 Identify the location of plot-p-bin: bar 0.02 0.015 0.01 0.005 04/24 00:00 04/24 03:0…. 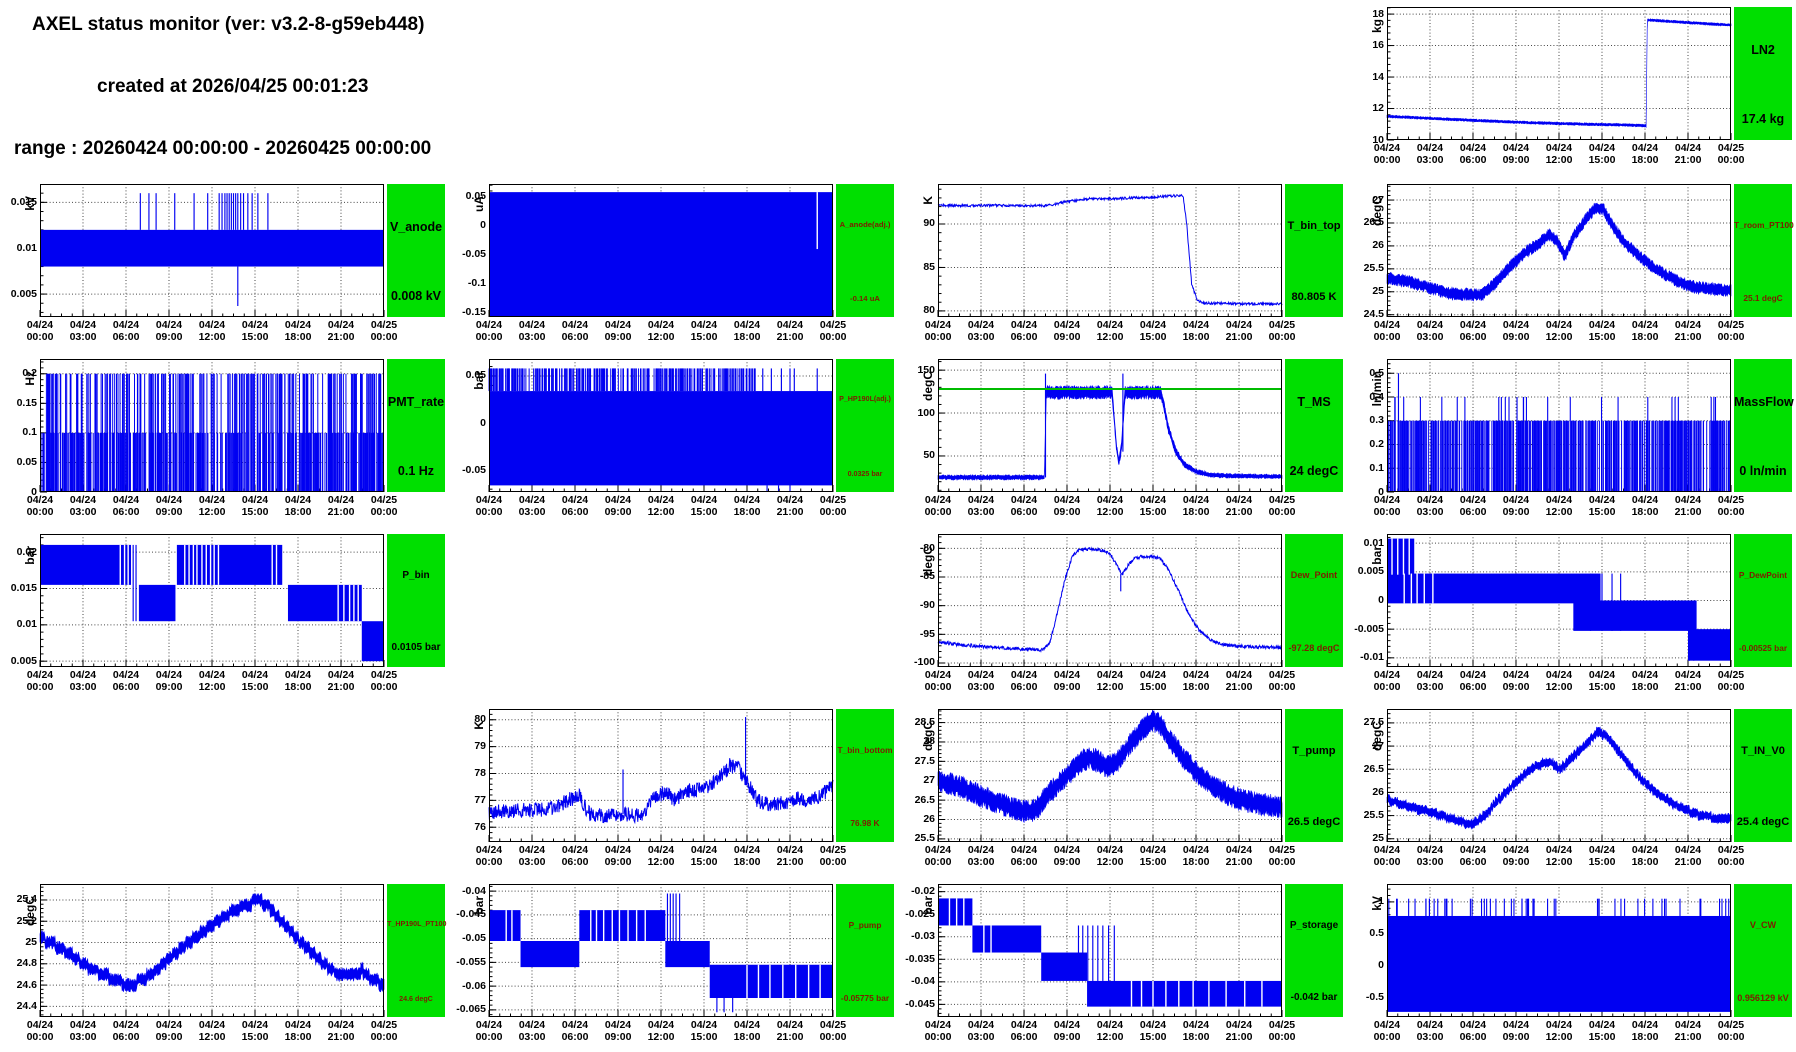
(224, 614).